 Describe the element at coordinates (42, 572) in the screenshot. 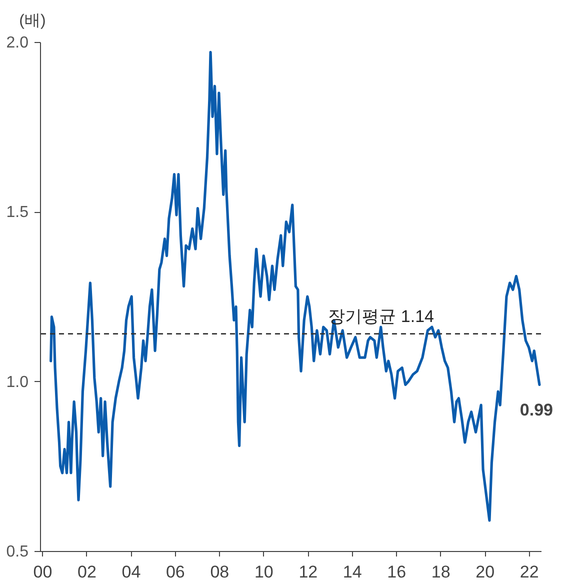

I see `x-tick-label: 00` at that location.